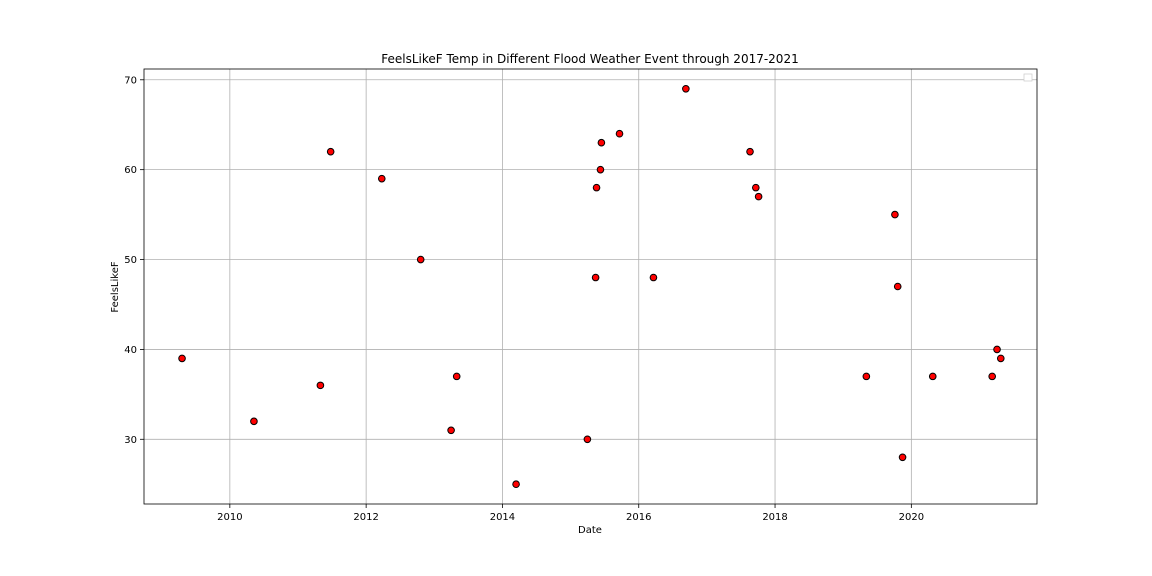  Describe the element at coordinates (1028, 77) in the screenshot. I see `legend-box` at that location.